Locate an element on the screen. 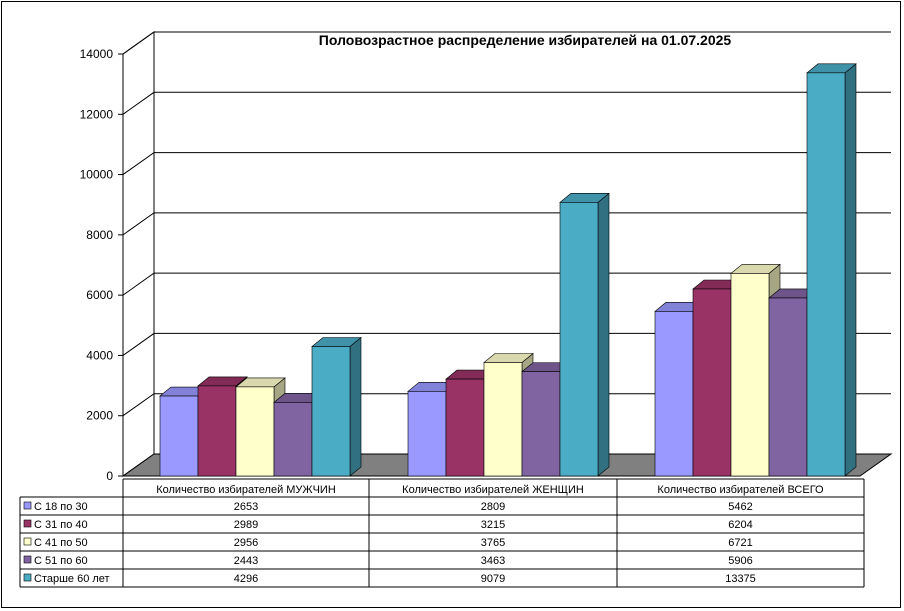 The width and height of the screenshot is (904, 611). y-tick-label: 4000 is located at coordinates (99, 355).